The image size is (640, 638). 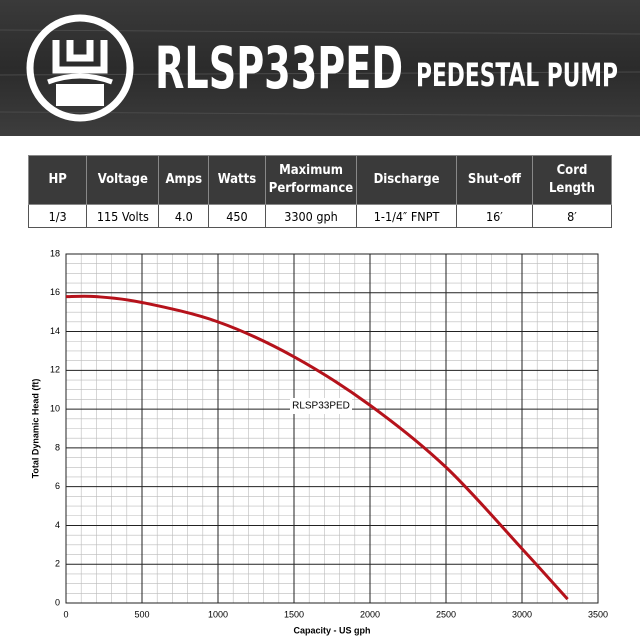 I want to click on header-title: RLSP33PED, so click(x=279, y=68).